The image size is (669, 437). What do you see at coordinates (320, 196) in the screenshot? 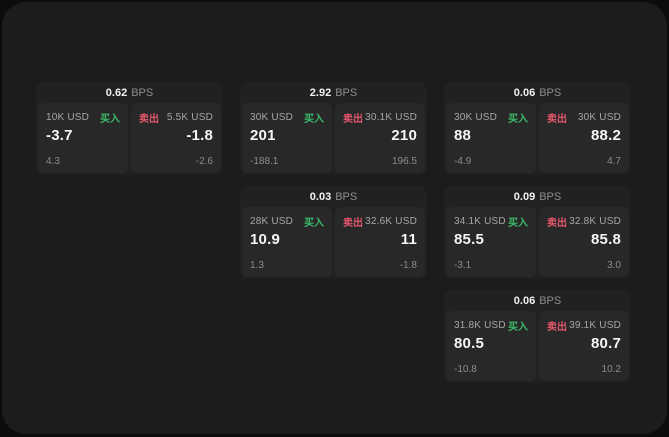
I see `bps-value: 0.03` at bounding box center [320, 196].